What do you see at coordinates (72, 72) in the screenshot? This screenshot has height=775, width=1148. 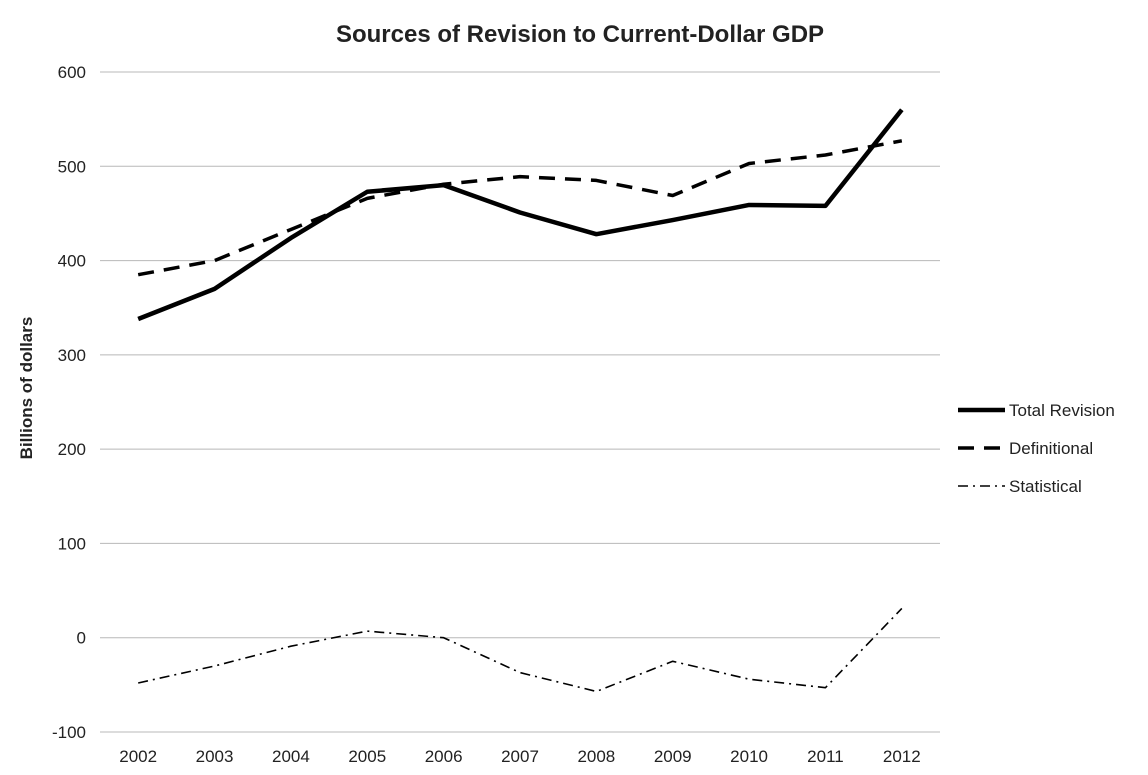 I see `y-tick-label: 600` at bounding box center [72, 72].